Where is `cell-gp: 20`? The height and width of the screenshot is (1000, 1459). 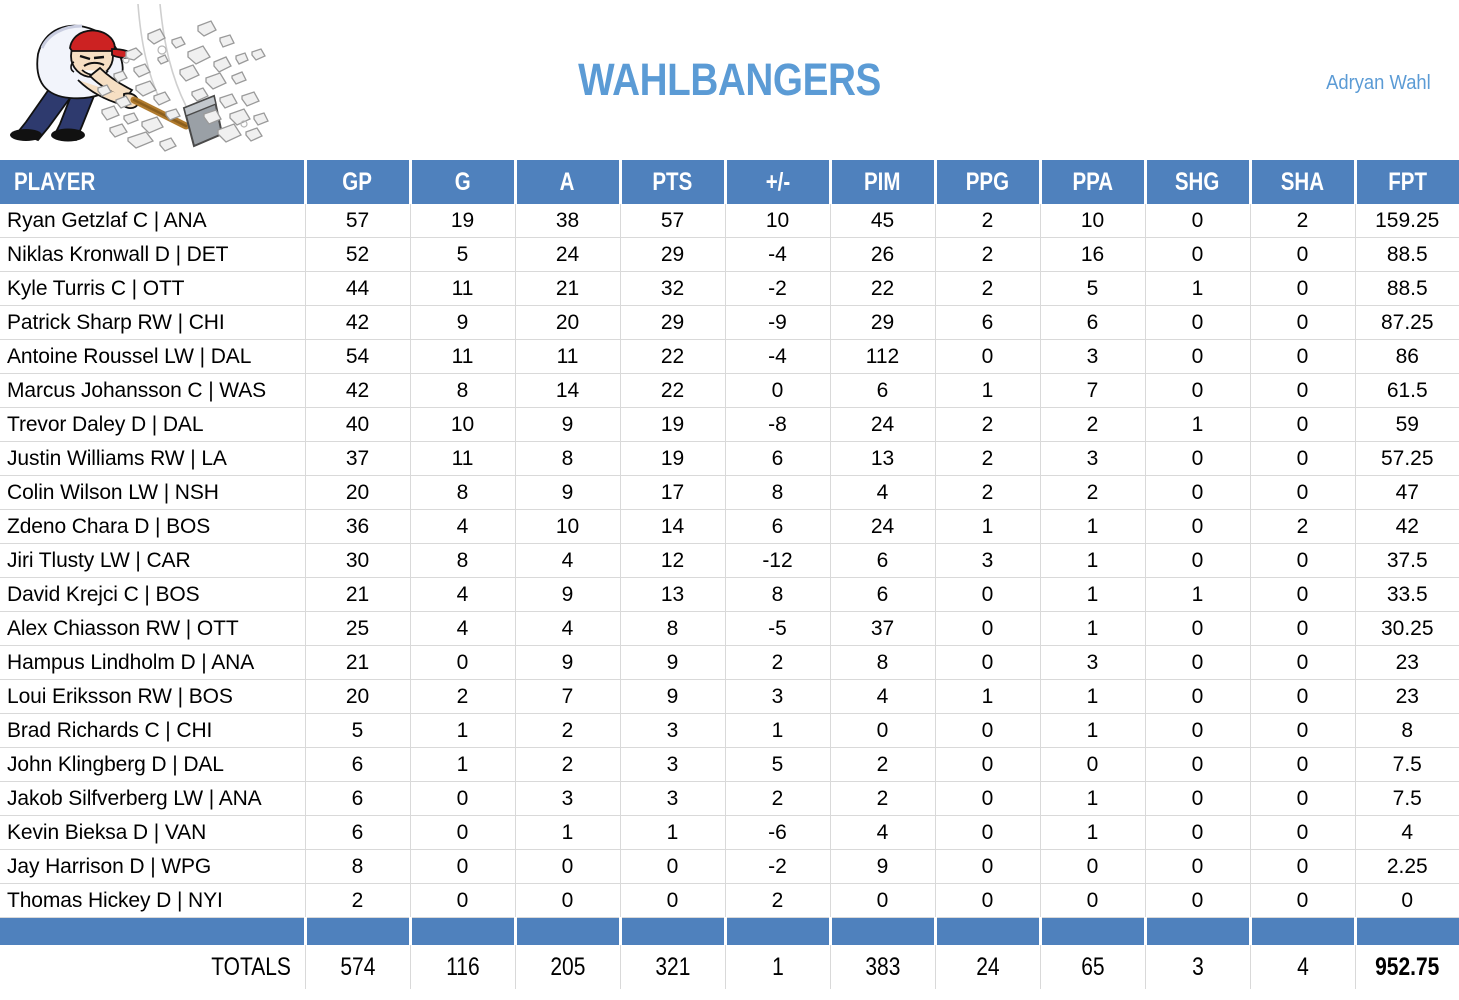
cell-gp: 20 is located at coordinates (358, 492).